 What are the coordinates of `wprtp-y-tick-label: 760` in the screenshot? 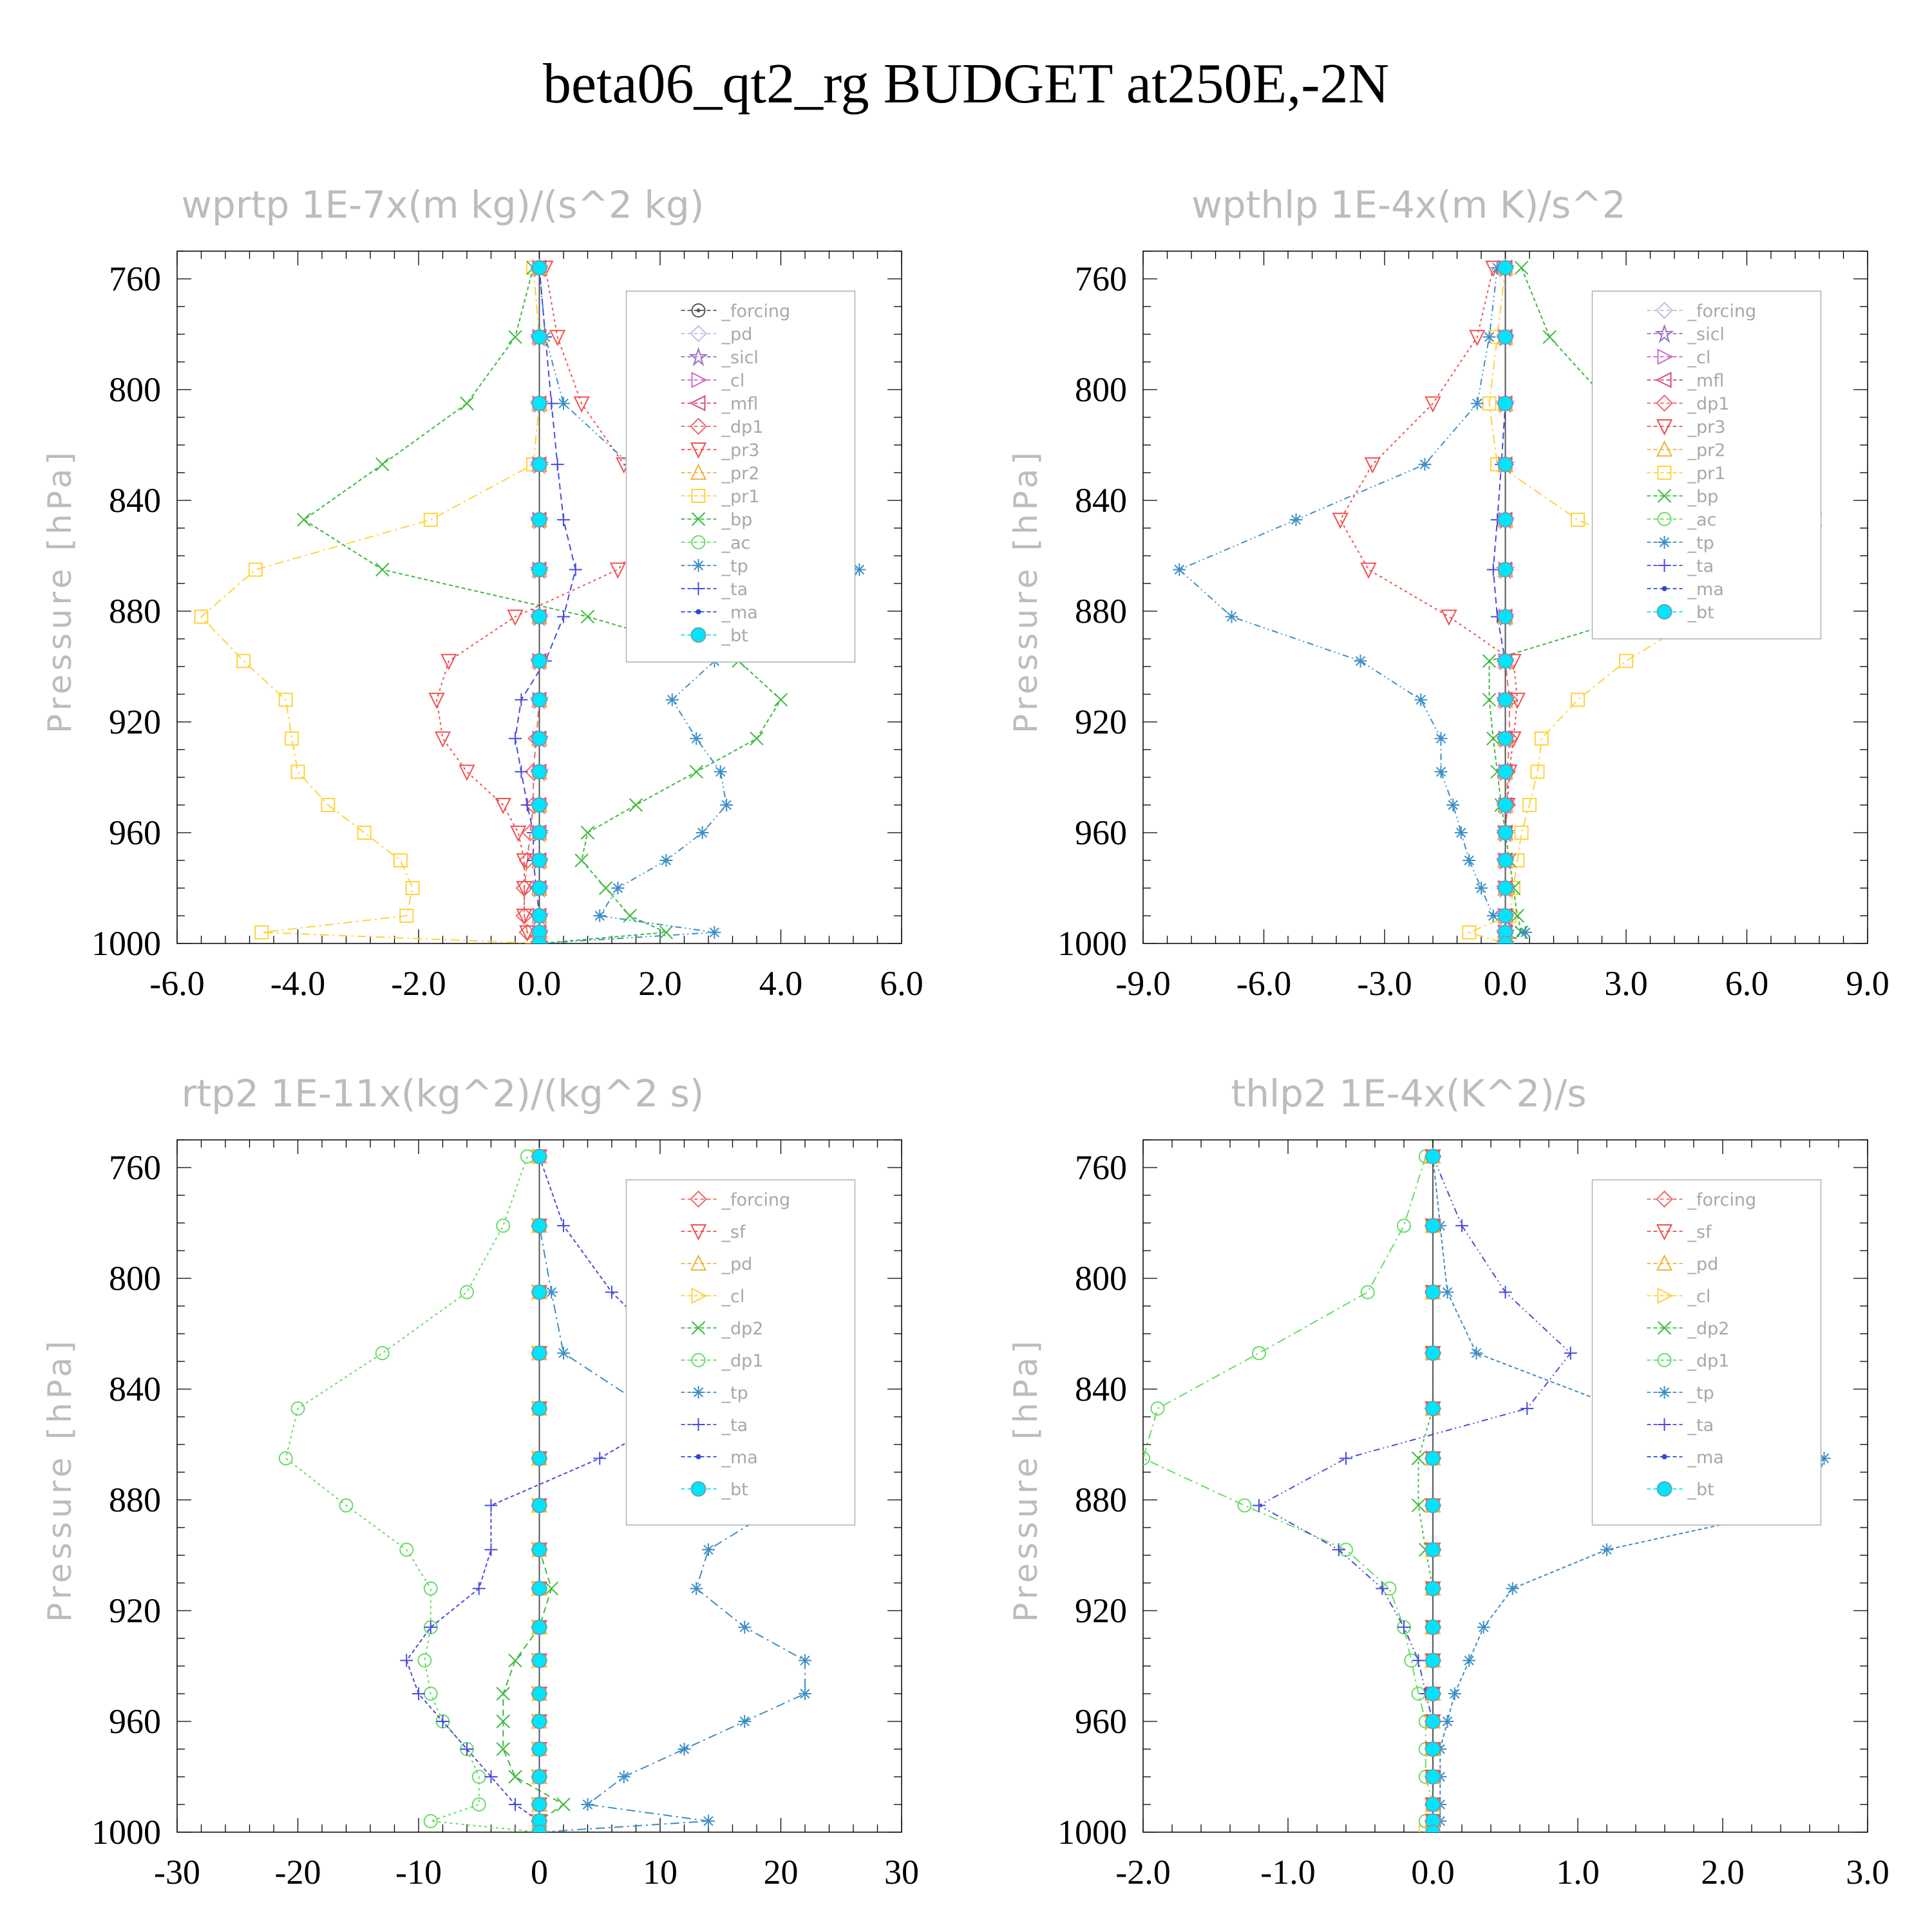 It's located at (135, 279).